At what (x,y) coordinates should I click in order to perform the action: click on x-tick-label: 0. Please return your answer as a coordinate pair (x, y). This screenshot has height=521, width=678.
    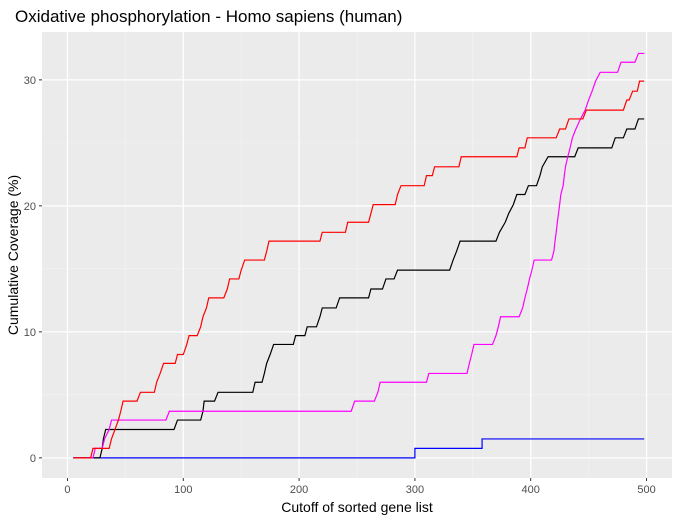
    Looking at the image, I should click on (67, 490).